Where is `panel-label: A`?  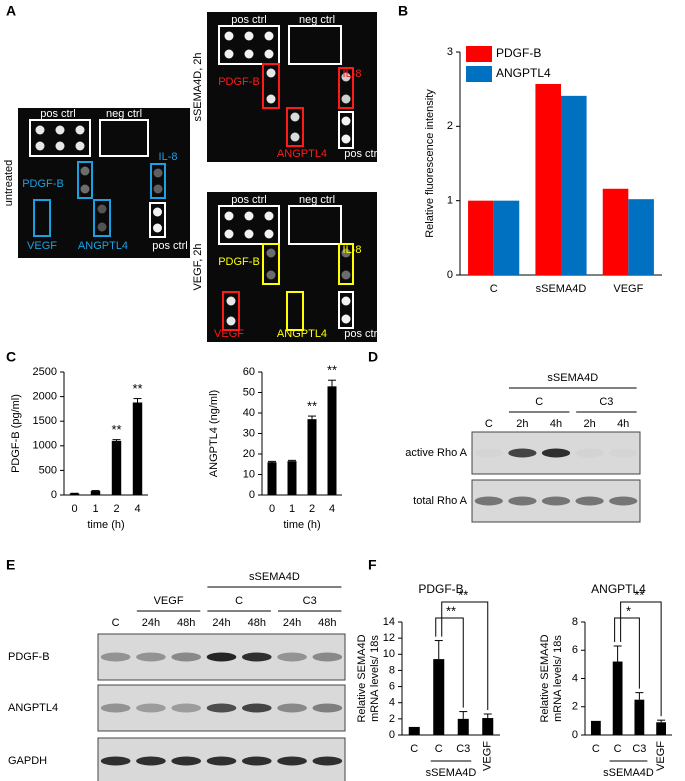
panel-label: A is located at coordinates (11, 11).